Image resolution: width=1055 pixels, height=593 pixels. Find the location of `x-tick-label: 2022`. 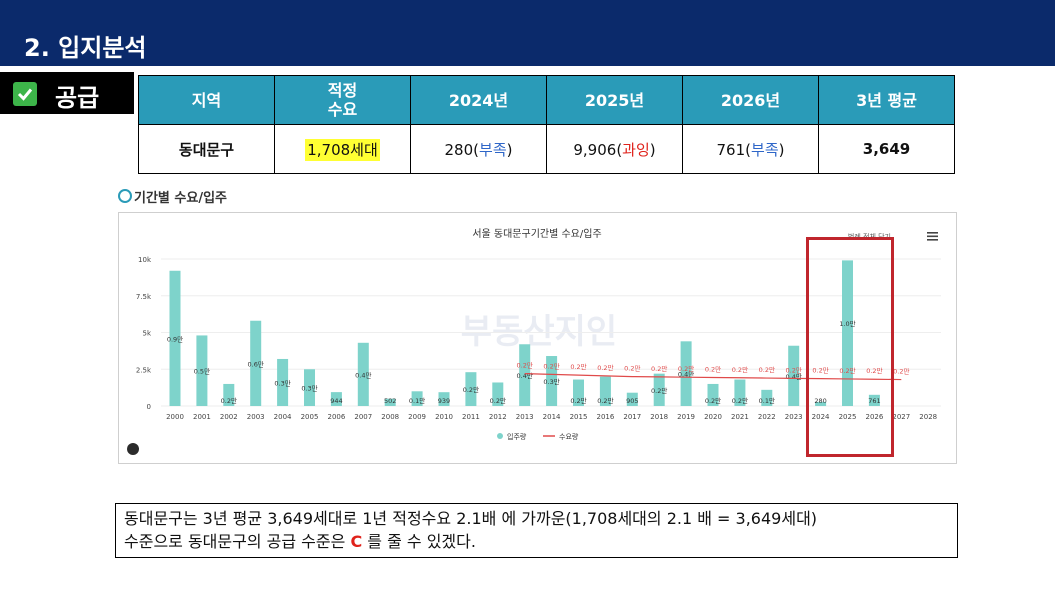

x-tick-label: 2022 is located at coordinates (767, 417).